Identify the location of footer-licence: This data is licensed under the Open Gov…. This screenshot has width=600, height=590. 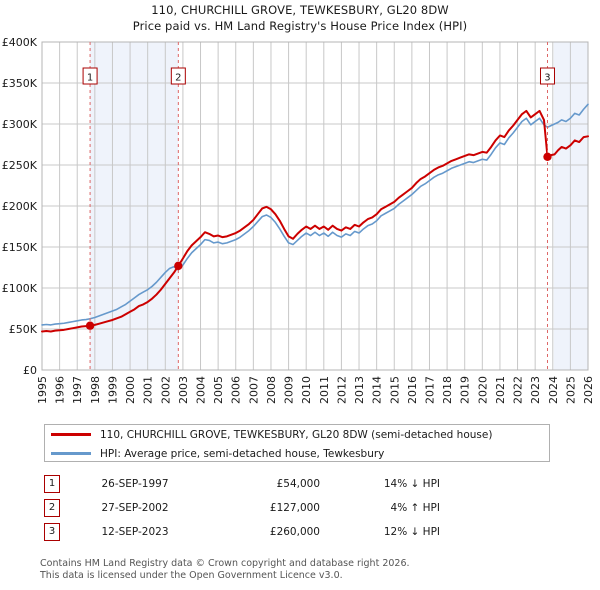
(191, 575).